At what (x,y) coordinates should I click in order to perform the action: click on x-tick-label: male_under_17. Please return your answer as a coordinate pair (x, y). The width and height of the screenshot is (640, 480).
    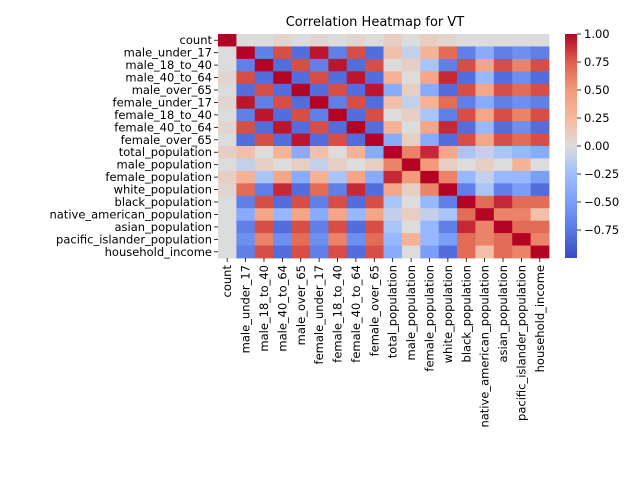
    Looking at the image, I should click on (246, 309).